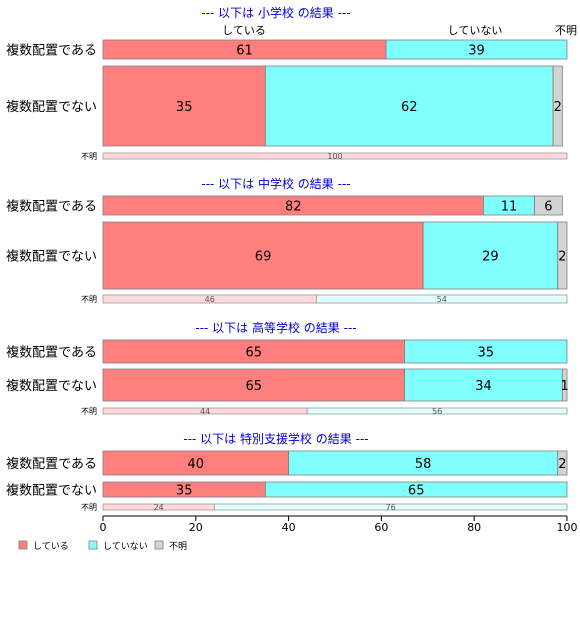  What do you see at coordinates (275, 12) in the screenshot?
I see `panel-title: --- 以下は 小学校 の結果 ---` at bounding box center [275, 12].